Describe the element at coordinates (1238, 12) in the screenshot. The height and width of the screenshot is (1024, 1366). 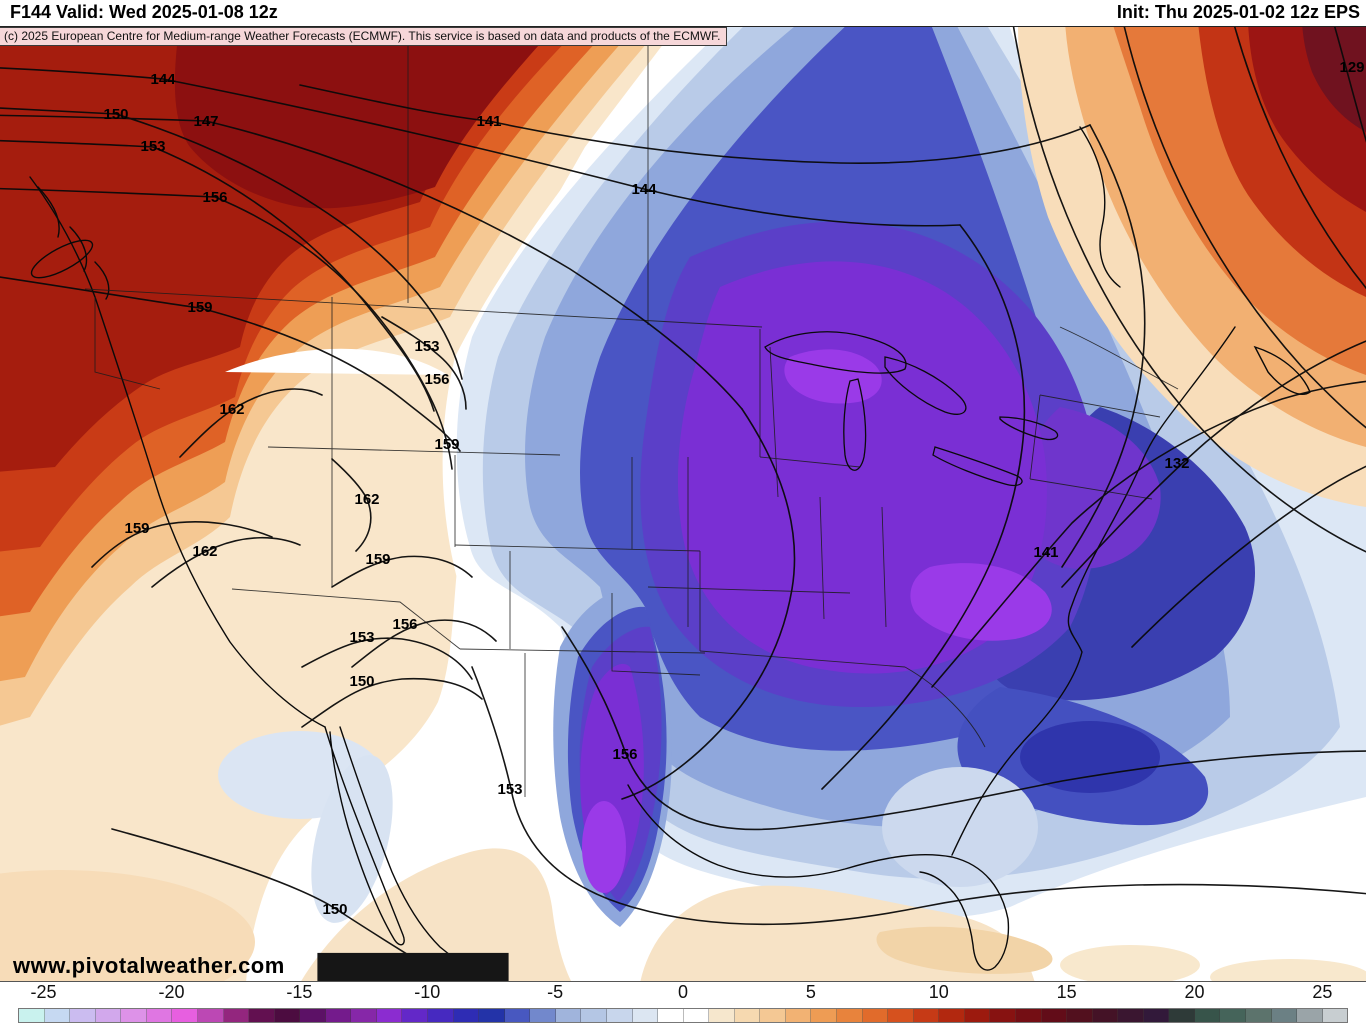
I see `init-time-title: Init: Thu 2025-01-02 12z EPS` at that location.